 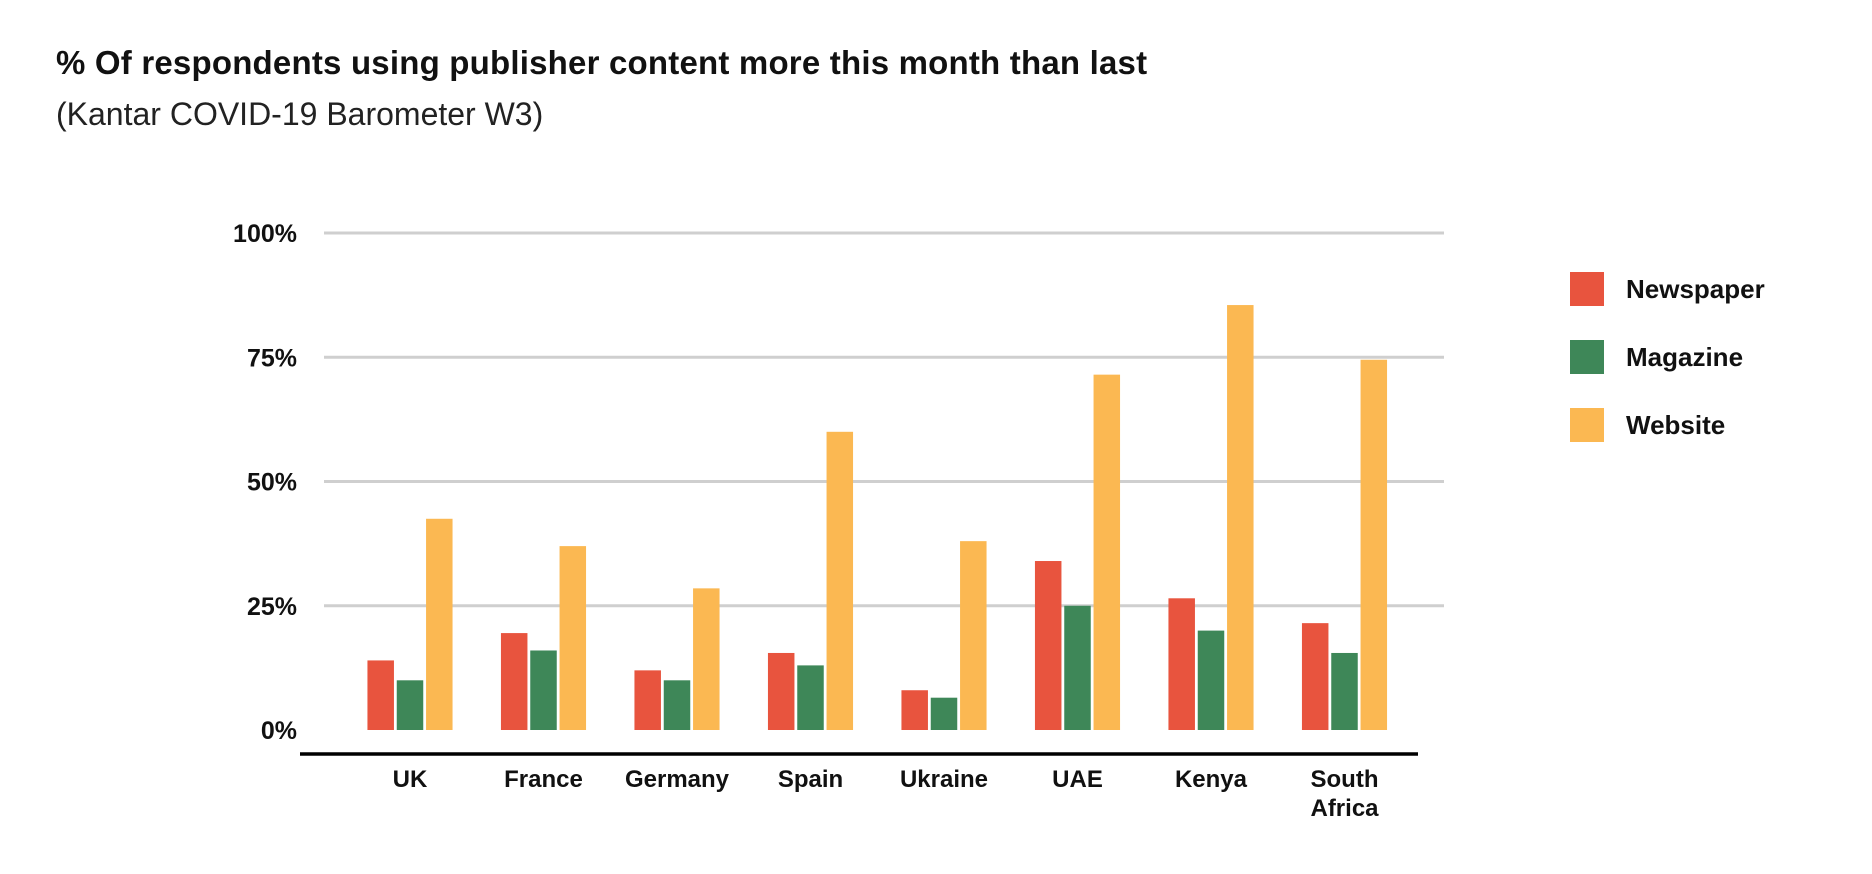 I want to click on bar-magazine-uk, so click(x=410, y=705).